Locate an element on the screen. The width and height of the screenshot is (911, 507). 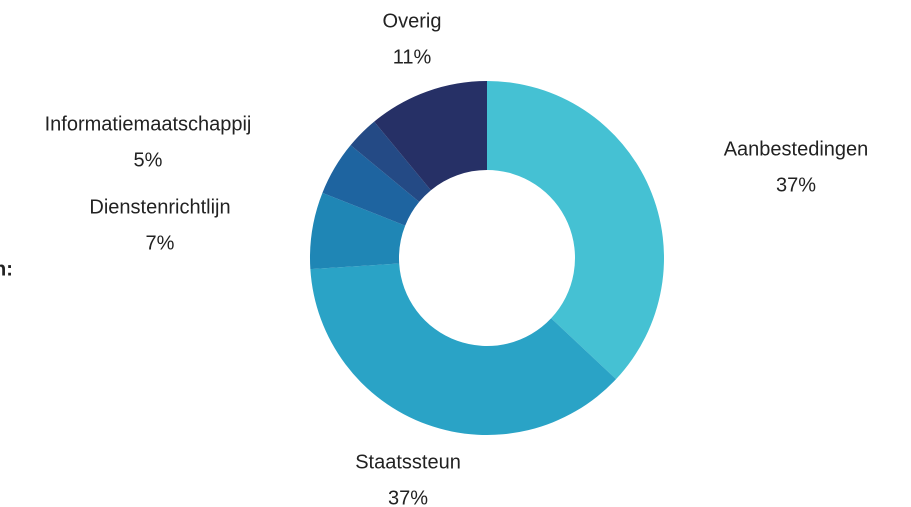
slice-label: Aanbestedingen is located at coordinates (796, 149).